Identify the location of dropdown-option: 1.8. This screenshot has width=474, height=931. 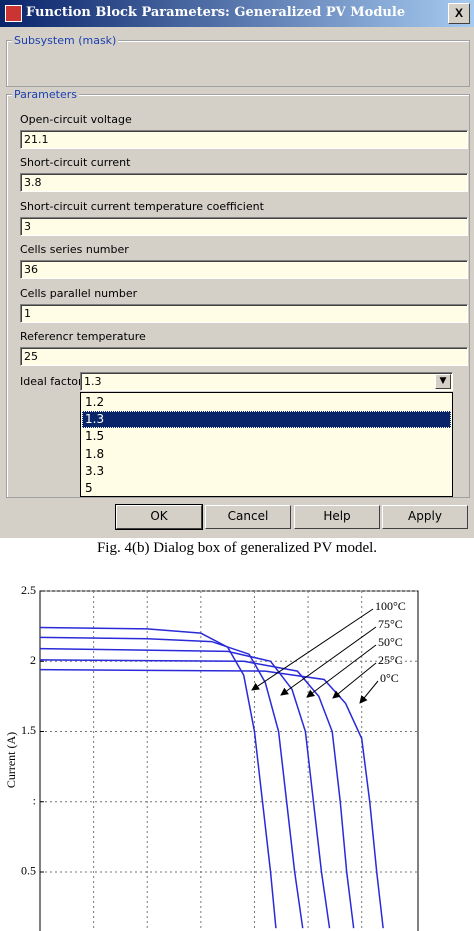
(95, 453).